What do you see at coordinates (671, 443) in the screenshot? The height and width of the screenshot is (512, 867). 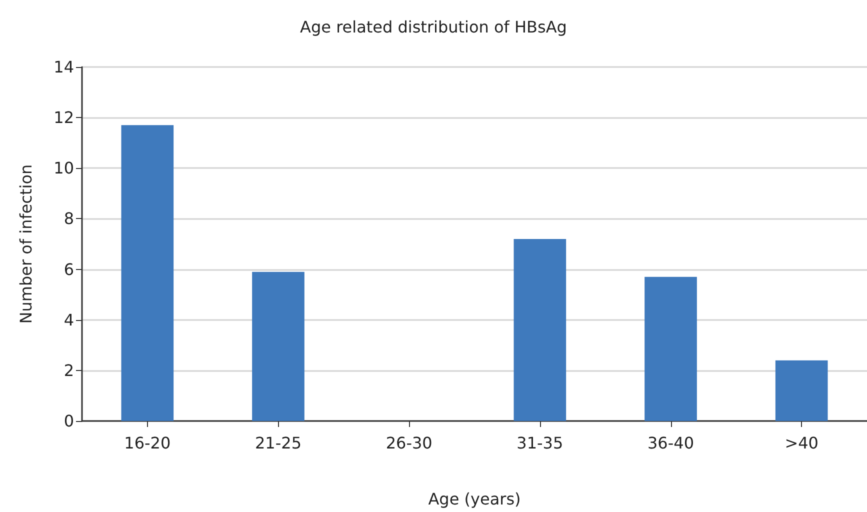 I see `x-tick-label: 36-40` at bounding box center [671, 443].